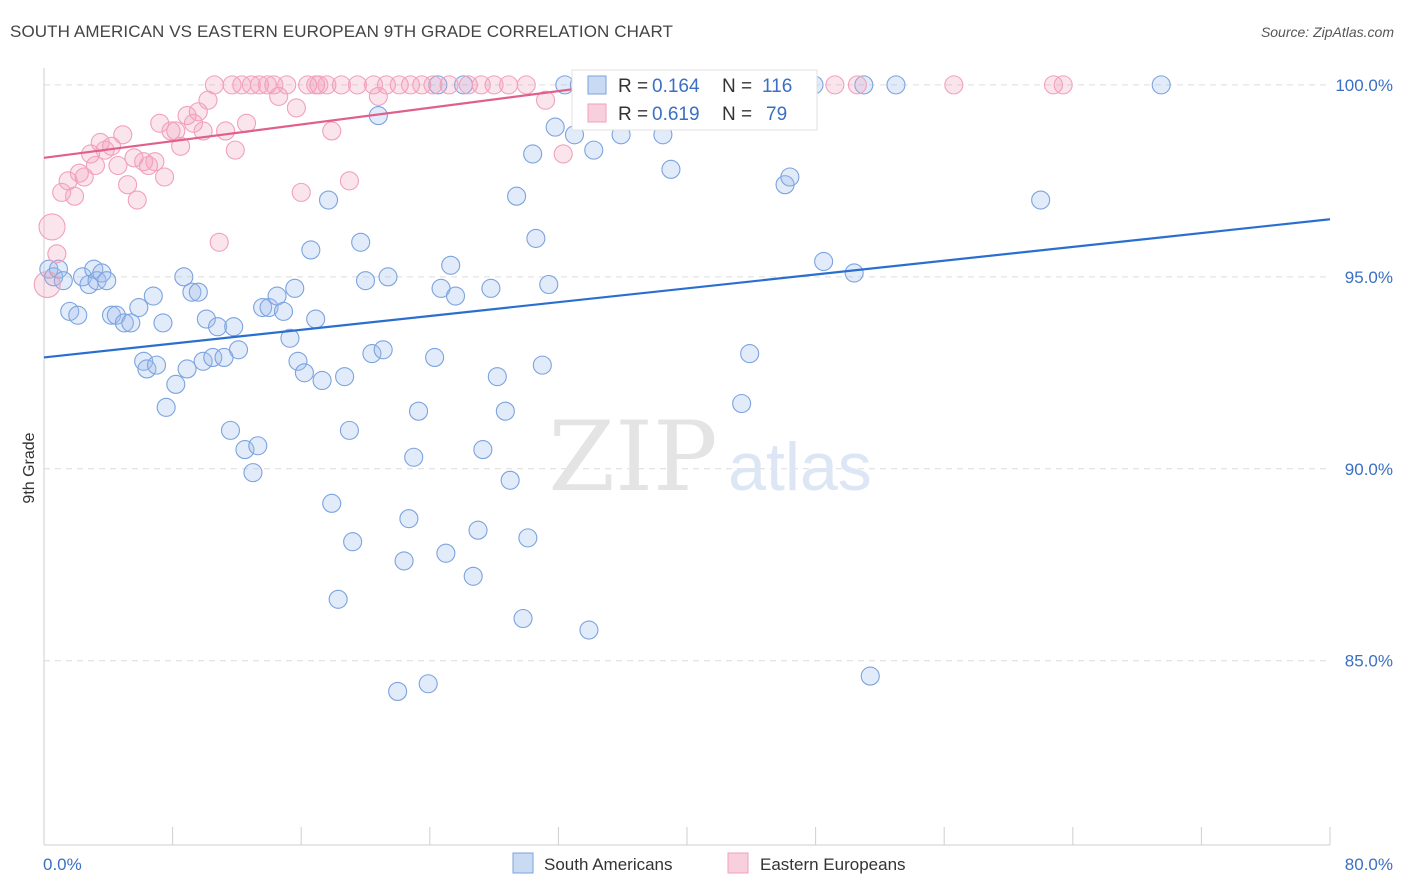  What do you see at coordinates (738, 863) in the screenshot?
I see `legend-swatch-eastern-europeans` at bounding box center [738, 863].